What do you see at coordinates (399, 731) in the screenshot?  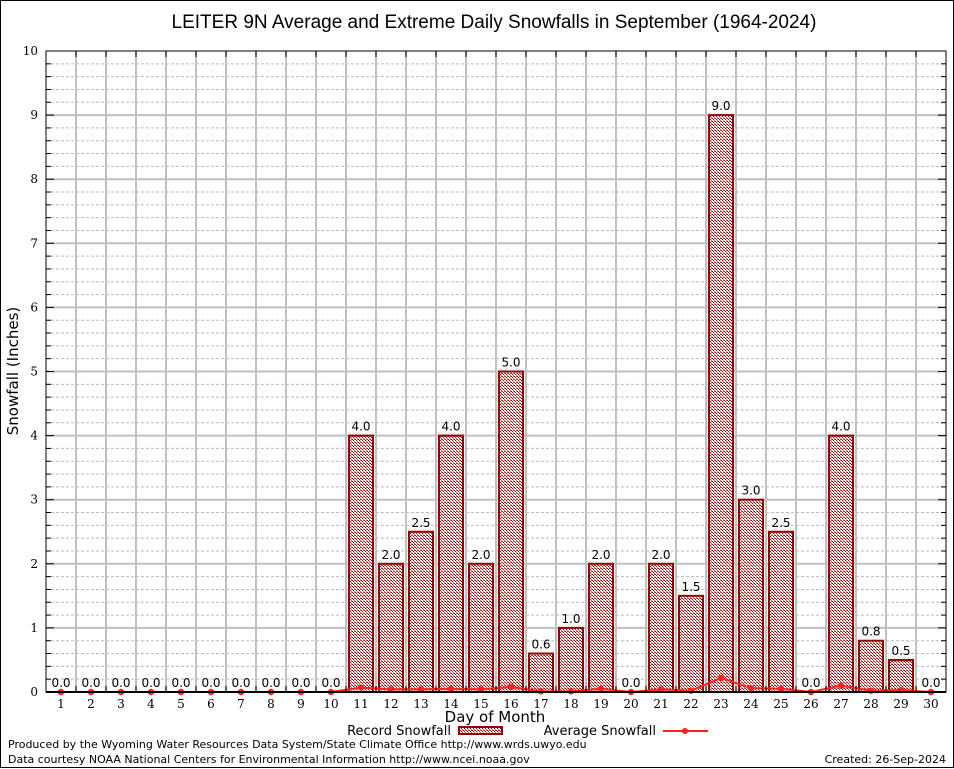 I see `legend-record-label: Record Snowfall` at bounding box center [399, 731].